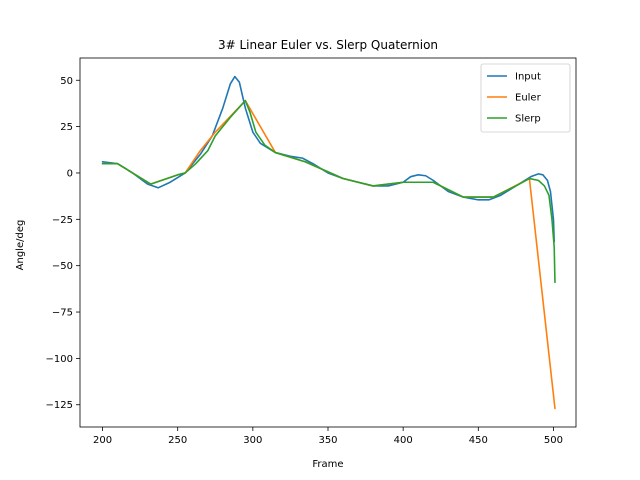  I want to click on legend-label-euler: Euler, so click(528, 98).